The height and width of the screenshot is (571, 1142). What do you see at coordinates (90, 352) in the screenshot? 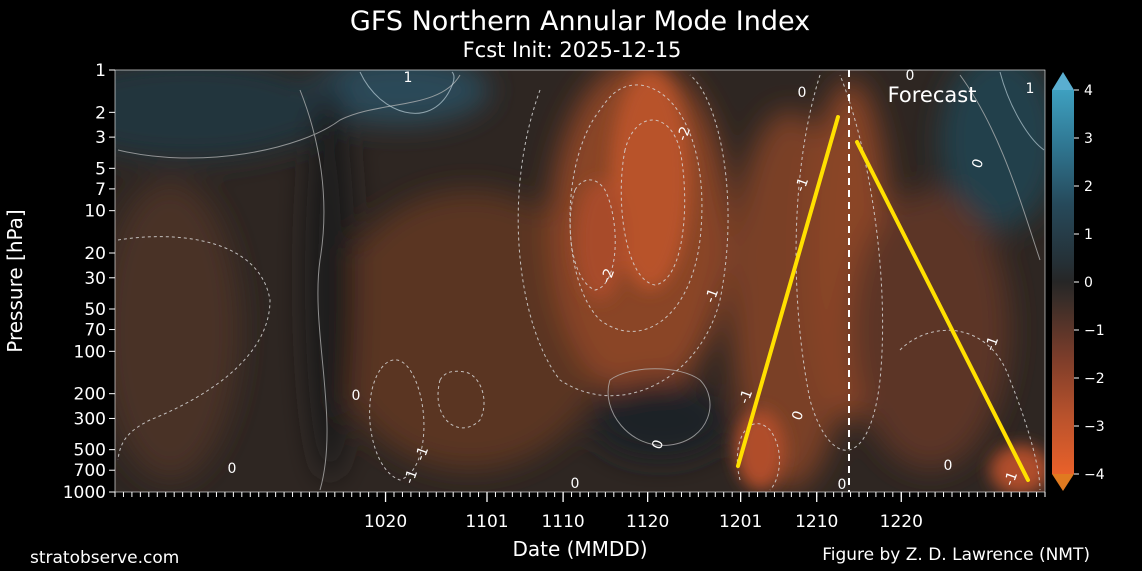
I see `y-tick-label: 100` at bounding box center [90, 352].